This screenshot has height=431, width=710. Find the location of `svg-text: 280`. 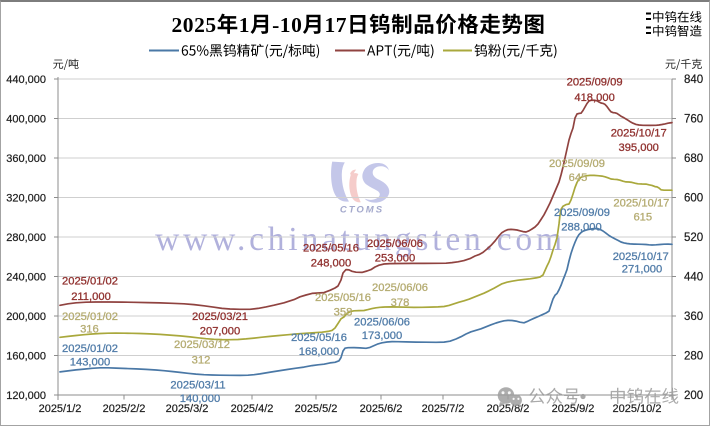

svg-text: 280 is located at coordinates (693, 357).